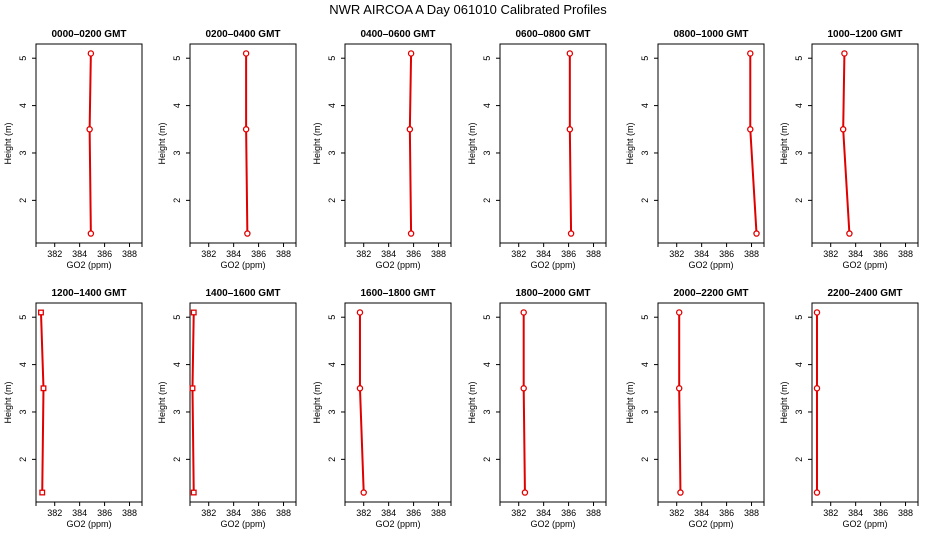 The width and height of the screenshot is (936, 540). What do you see at coordinates (397, 293) in the screenshot?
I see `panel-title: 1600–1800 GMT` at bounding box center [397, 293].